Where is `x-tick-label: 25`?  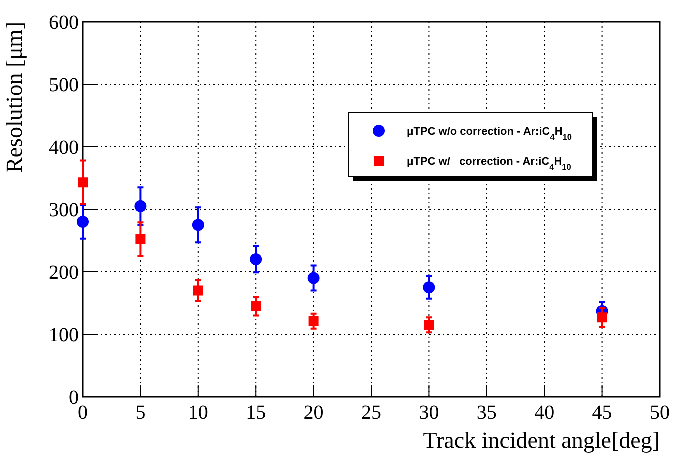 x-tick-label: 25 is located at coordinates (372, 413).